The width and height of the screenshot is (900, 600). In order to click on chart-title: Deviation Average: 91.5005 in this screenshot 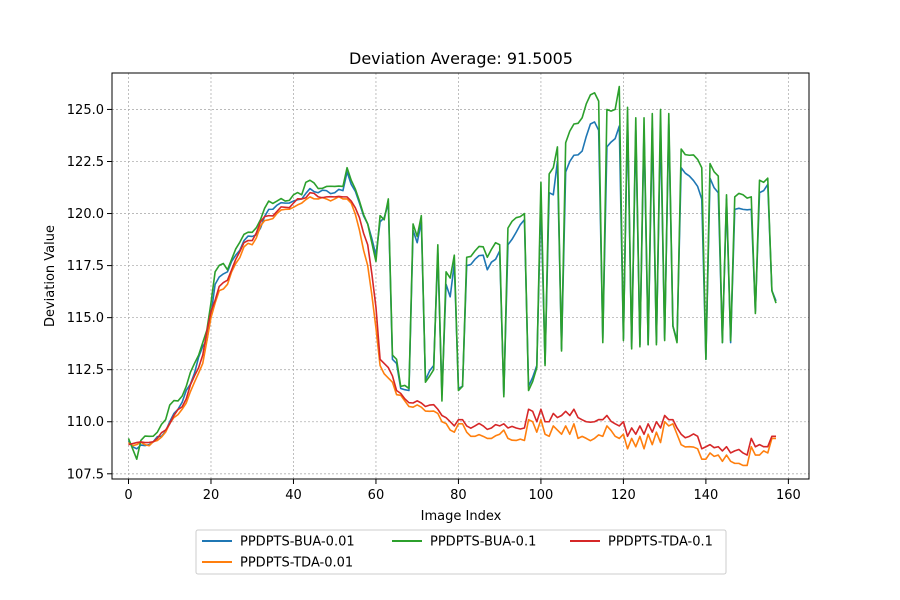, I will do `click(461, 58)`.